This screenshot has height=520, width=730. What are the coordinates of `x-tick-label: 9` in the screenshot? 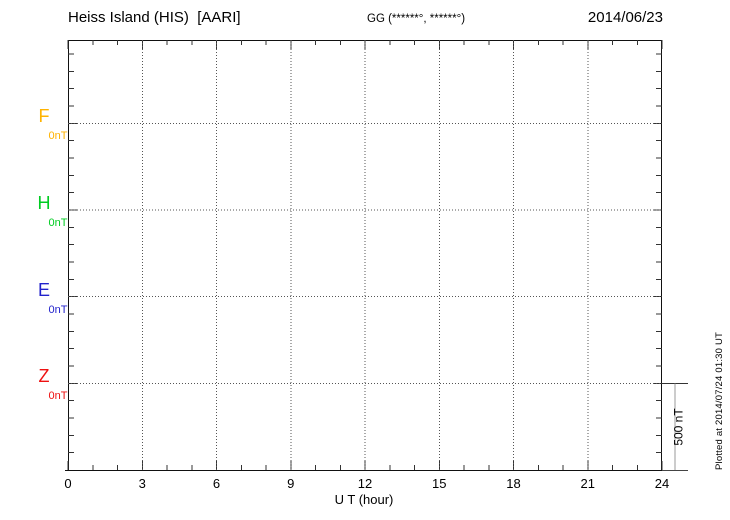 It's located at (291, 483).